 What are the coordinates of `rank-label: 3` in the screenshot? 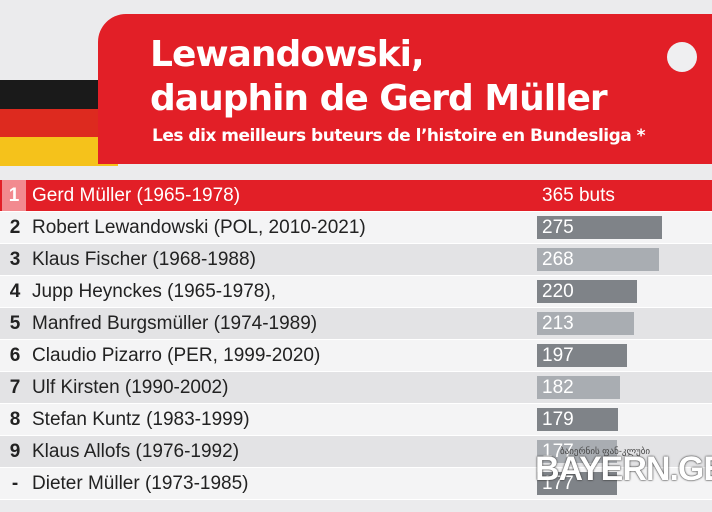 It's located at (15, 259).